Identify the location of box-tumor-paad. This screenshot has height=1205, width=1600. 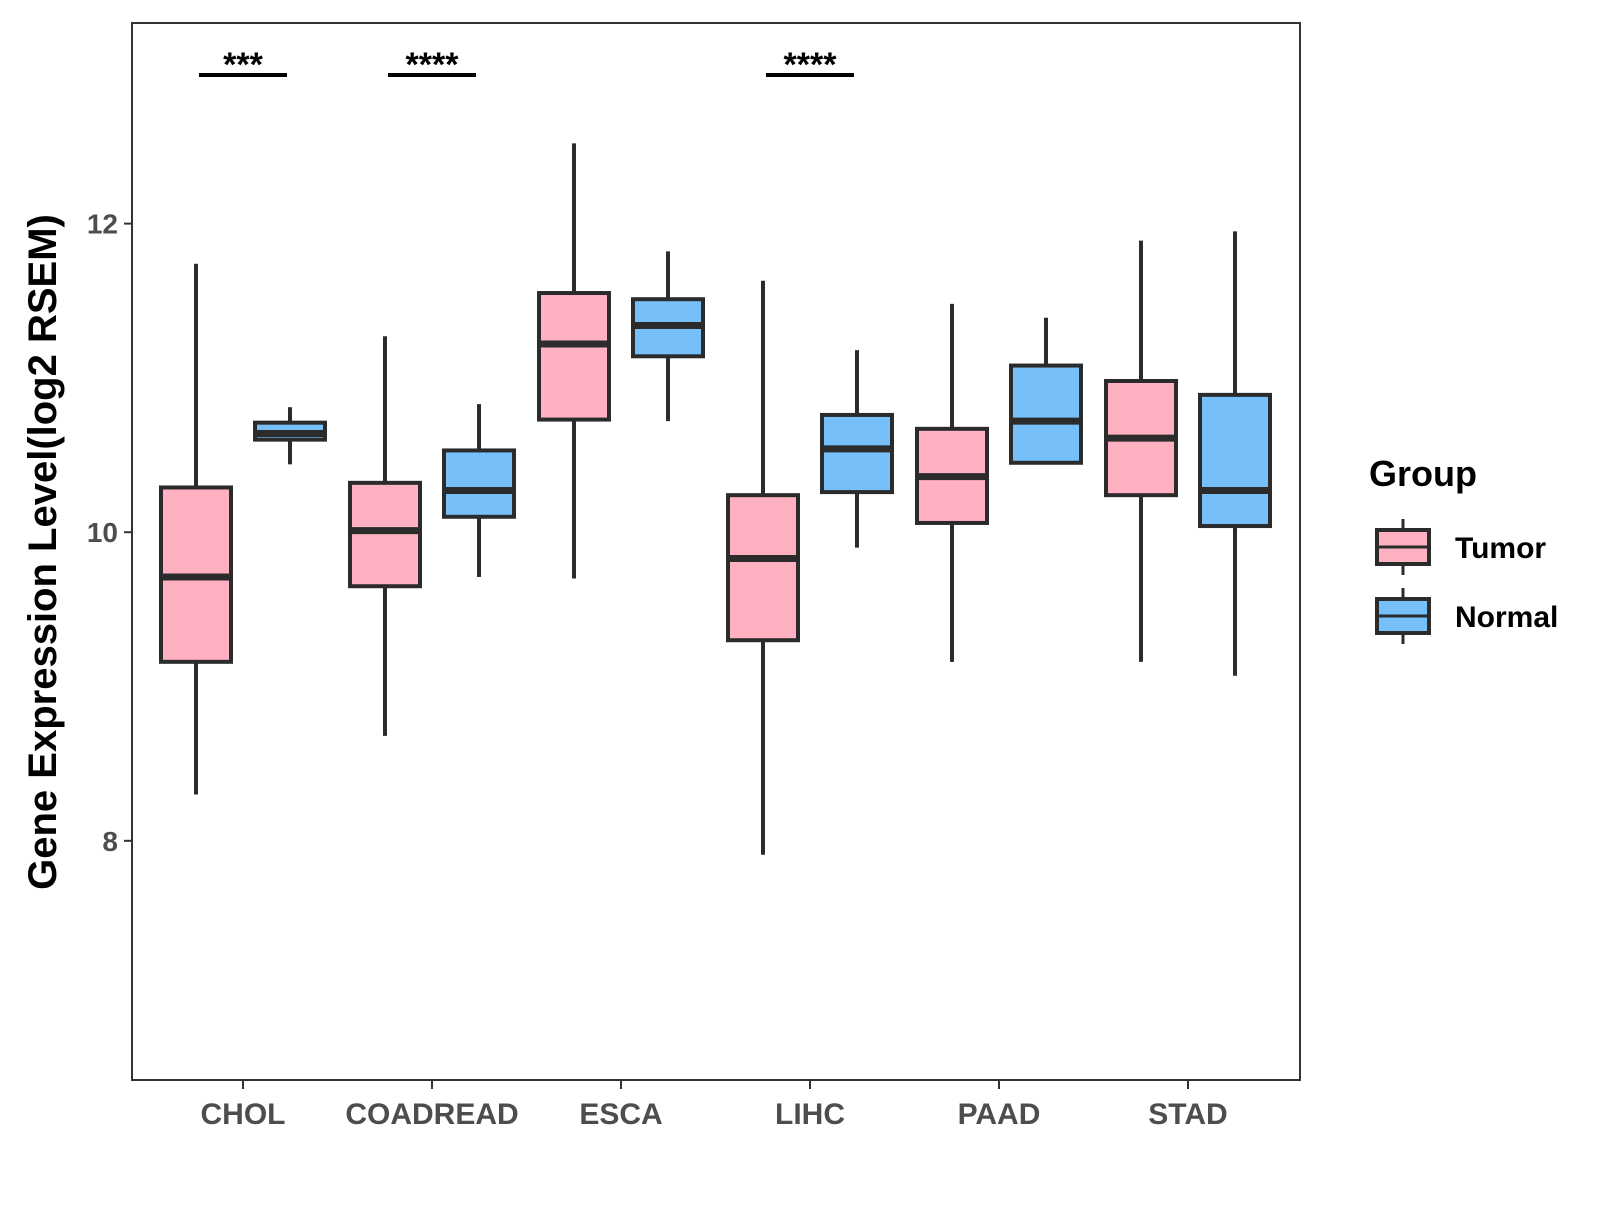
(952, 482).